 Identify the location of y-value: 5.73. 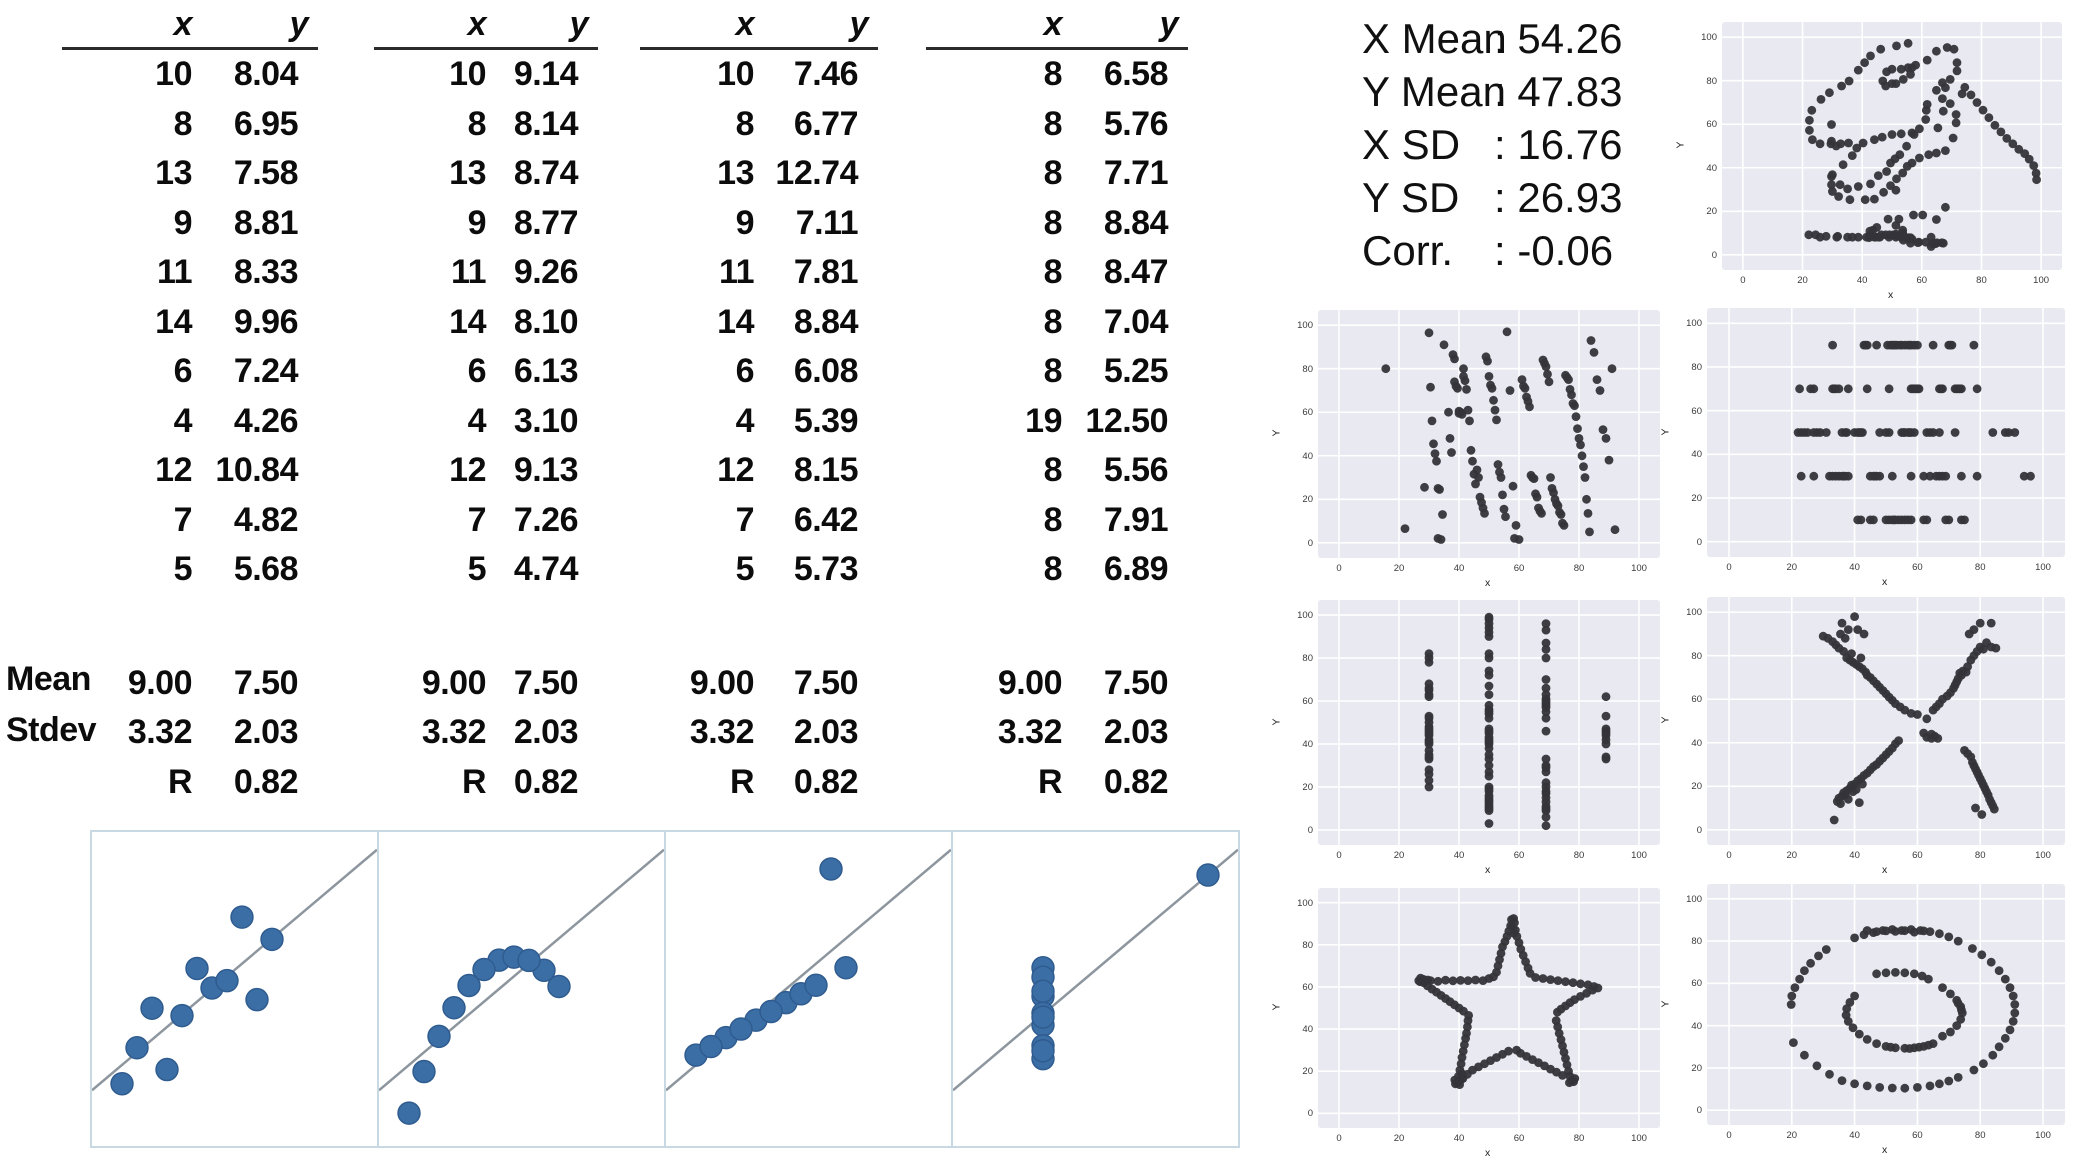
(826, 569).